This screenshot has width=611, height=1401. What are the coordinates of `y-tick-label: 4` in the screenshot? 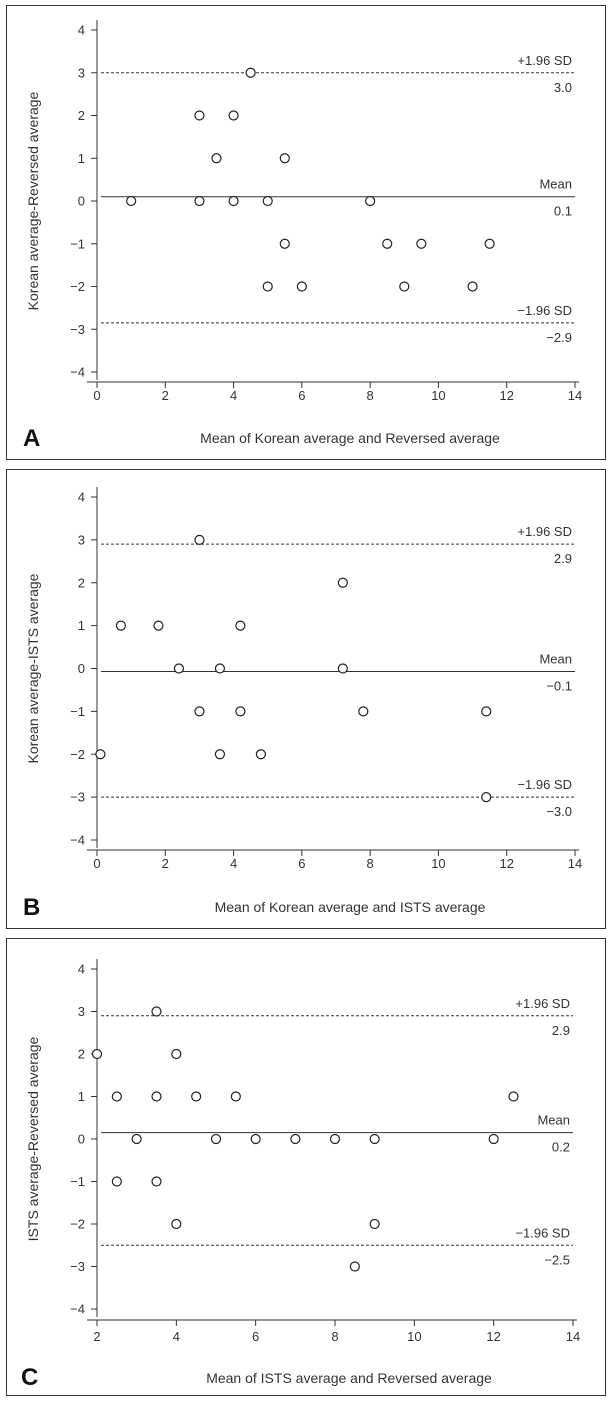 It's located at (81, 969).